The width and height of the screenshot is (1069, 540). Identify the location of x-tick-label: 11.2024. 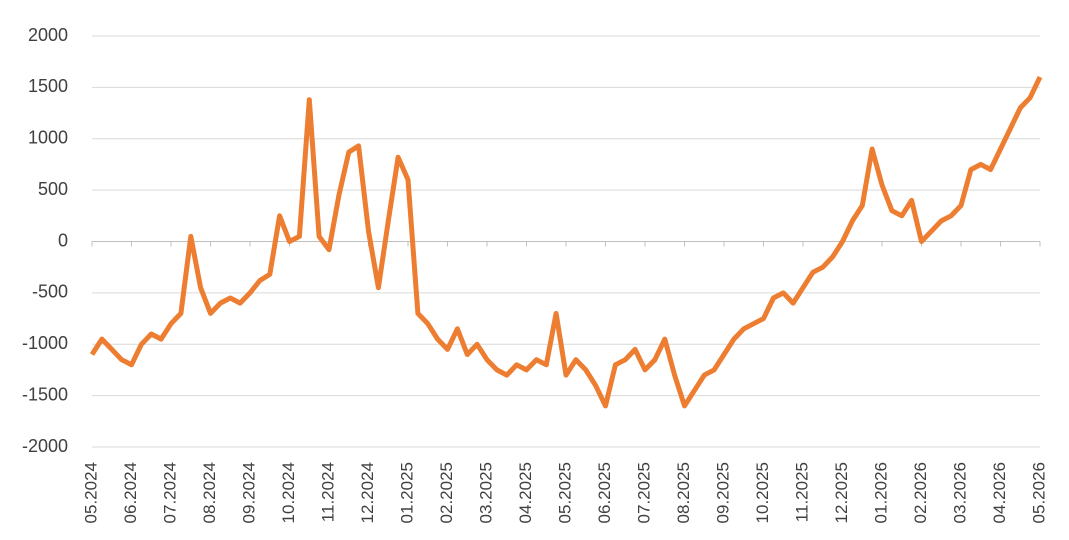
(327, 492).